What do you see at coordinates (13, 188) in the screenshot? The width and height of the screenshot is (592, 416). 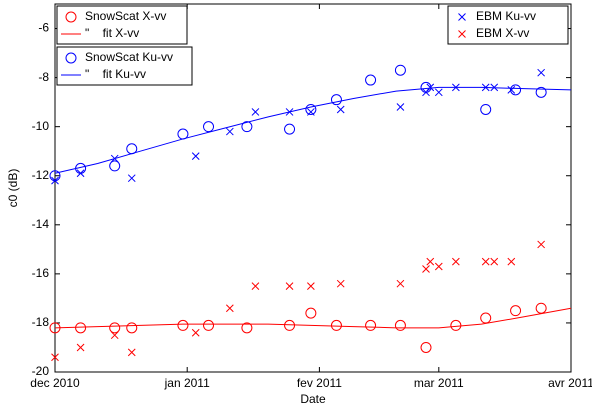 I see `y-axis-label: c0 (dB)` at bounding box center [13, 188].